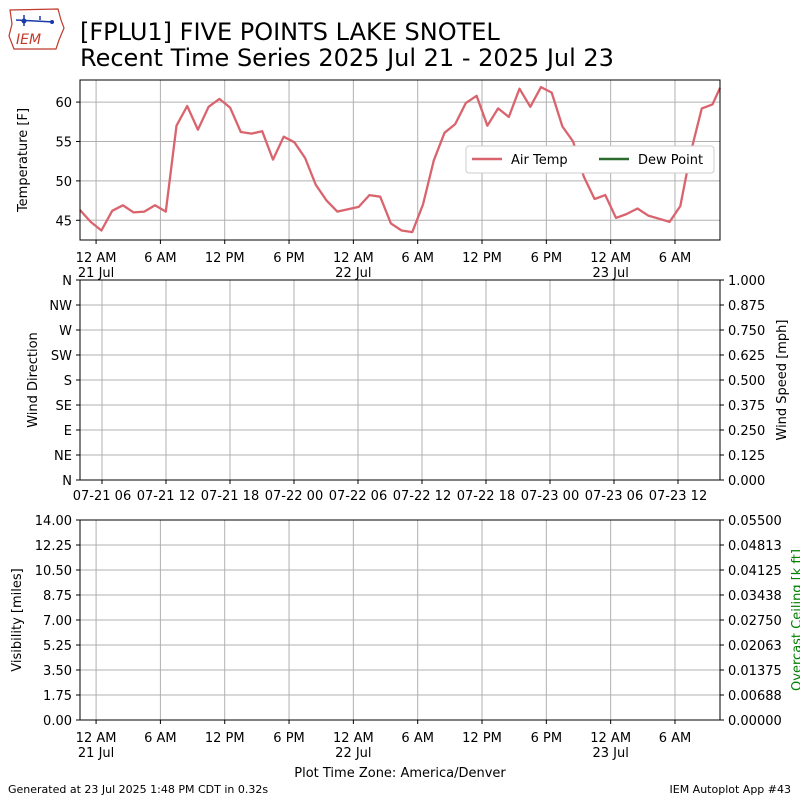 The image size is (800, 800). I want to click on temp-y-tick-label: 55, so click(63, 142).